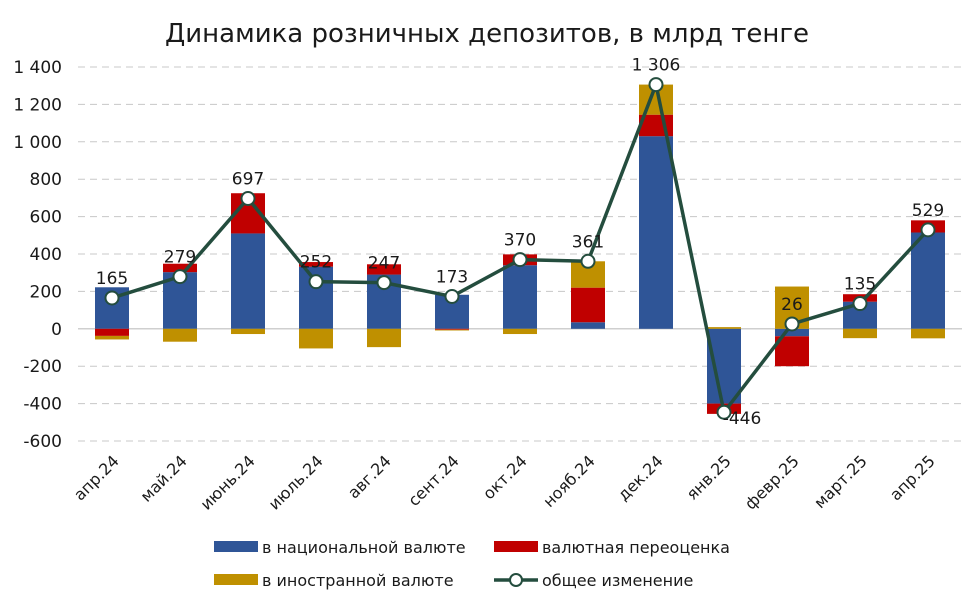 Image resolution: width=974 pixels, height=606 pixels. I want to click on x-tick-label: июль.24, so click(296, 482).